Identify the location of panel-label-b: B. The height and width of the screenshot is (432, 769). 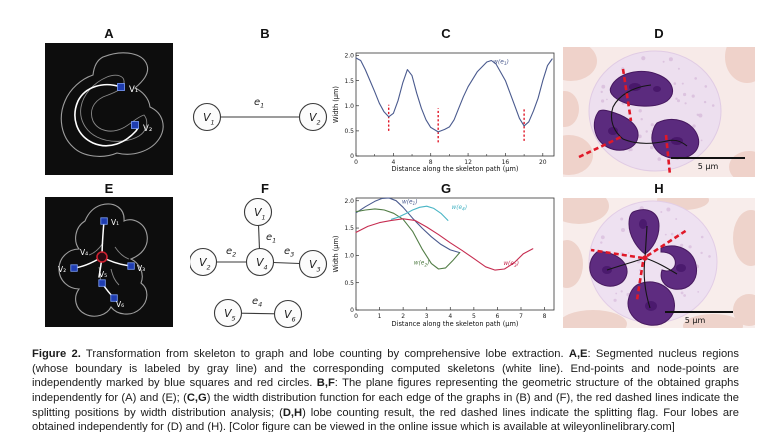
(265, 33).